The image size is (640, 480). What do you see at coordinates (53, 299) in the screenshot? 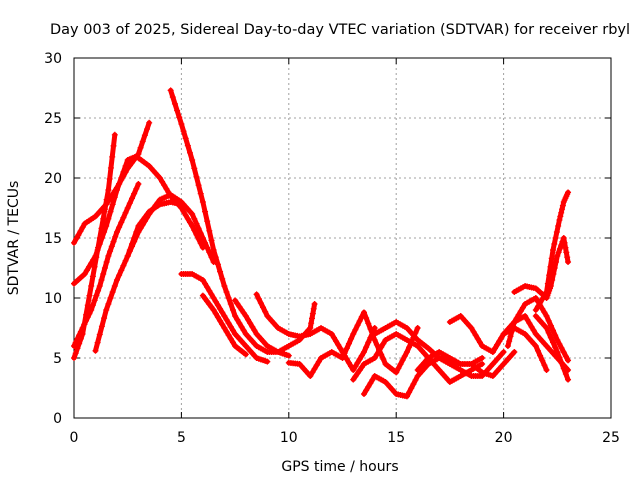
I see `y-tick-label: 10` at bounding box center [53, 299].